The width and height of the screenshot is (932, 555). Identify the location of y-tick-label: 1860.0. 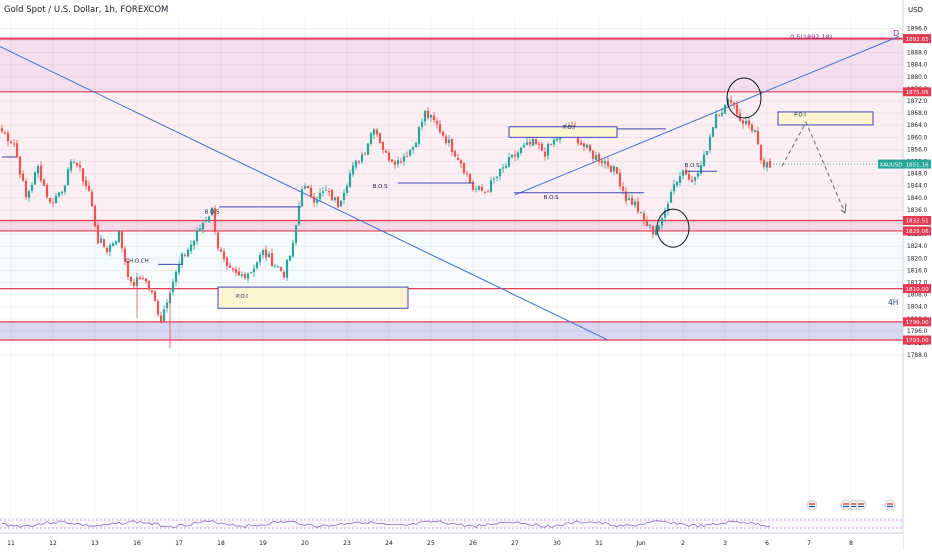
(917, 138).